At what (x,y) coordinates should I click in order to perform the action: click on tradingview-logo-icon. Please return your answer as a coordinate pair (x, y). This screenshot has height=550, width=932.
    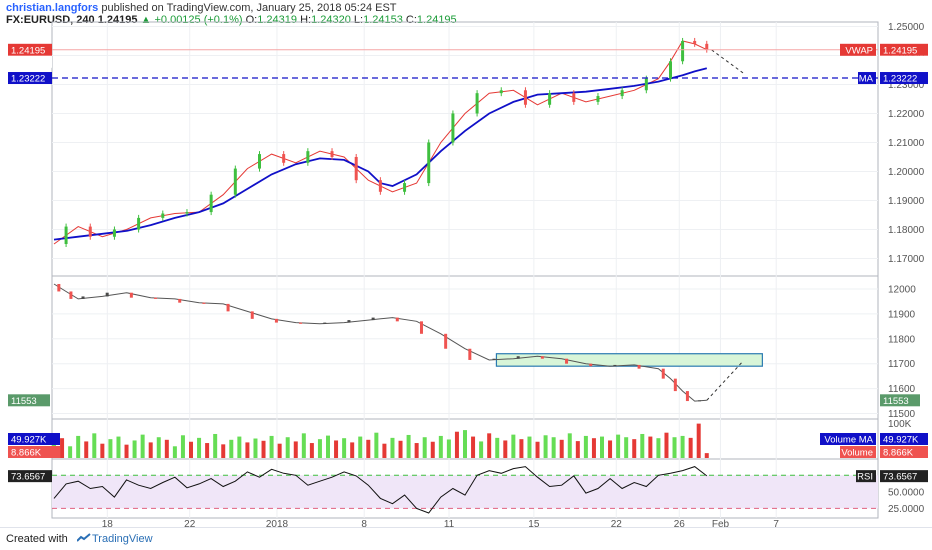
    Looking at the image, I should click on (84, 537).